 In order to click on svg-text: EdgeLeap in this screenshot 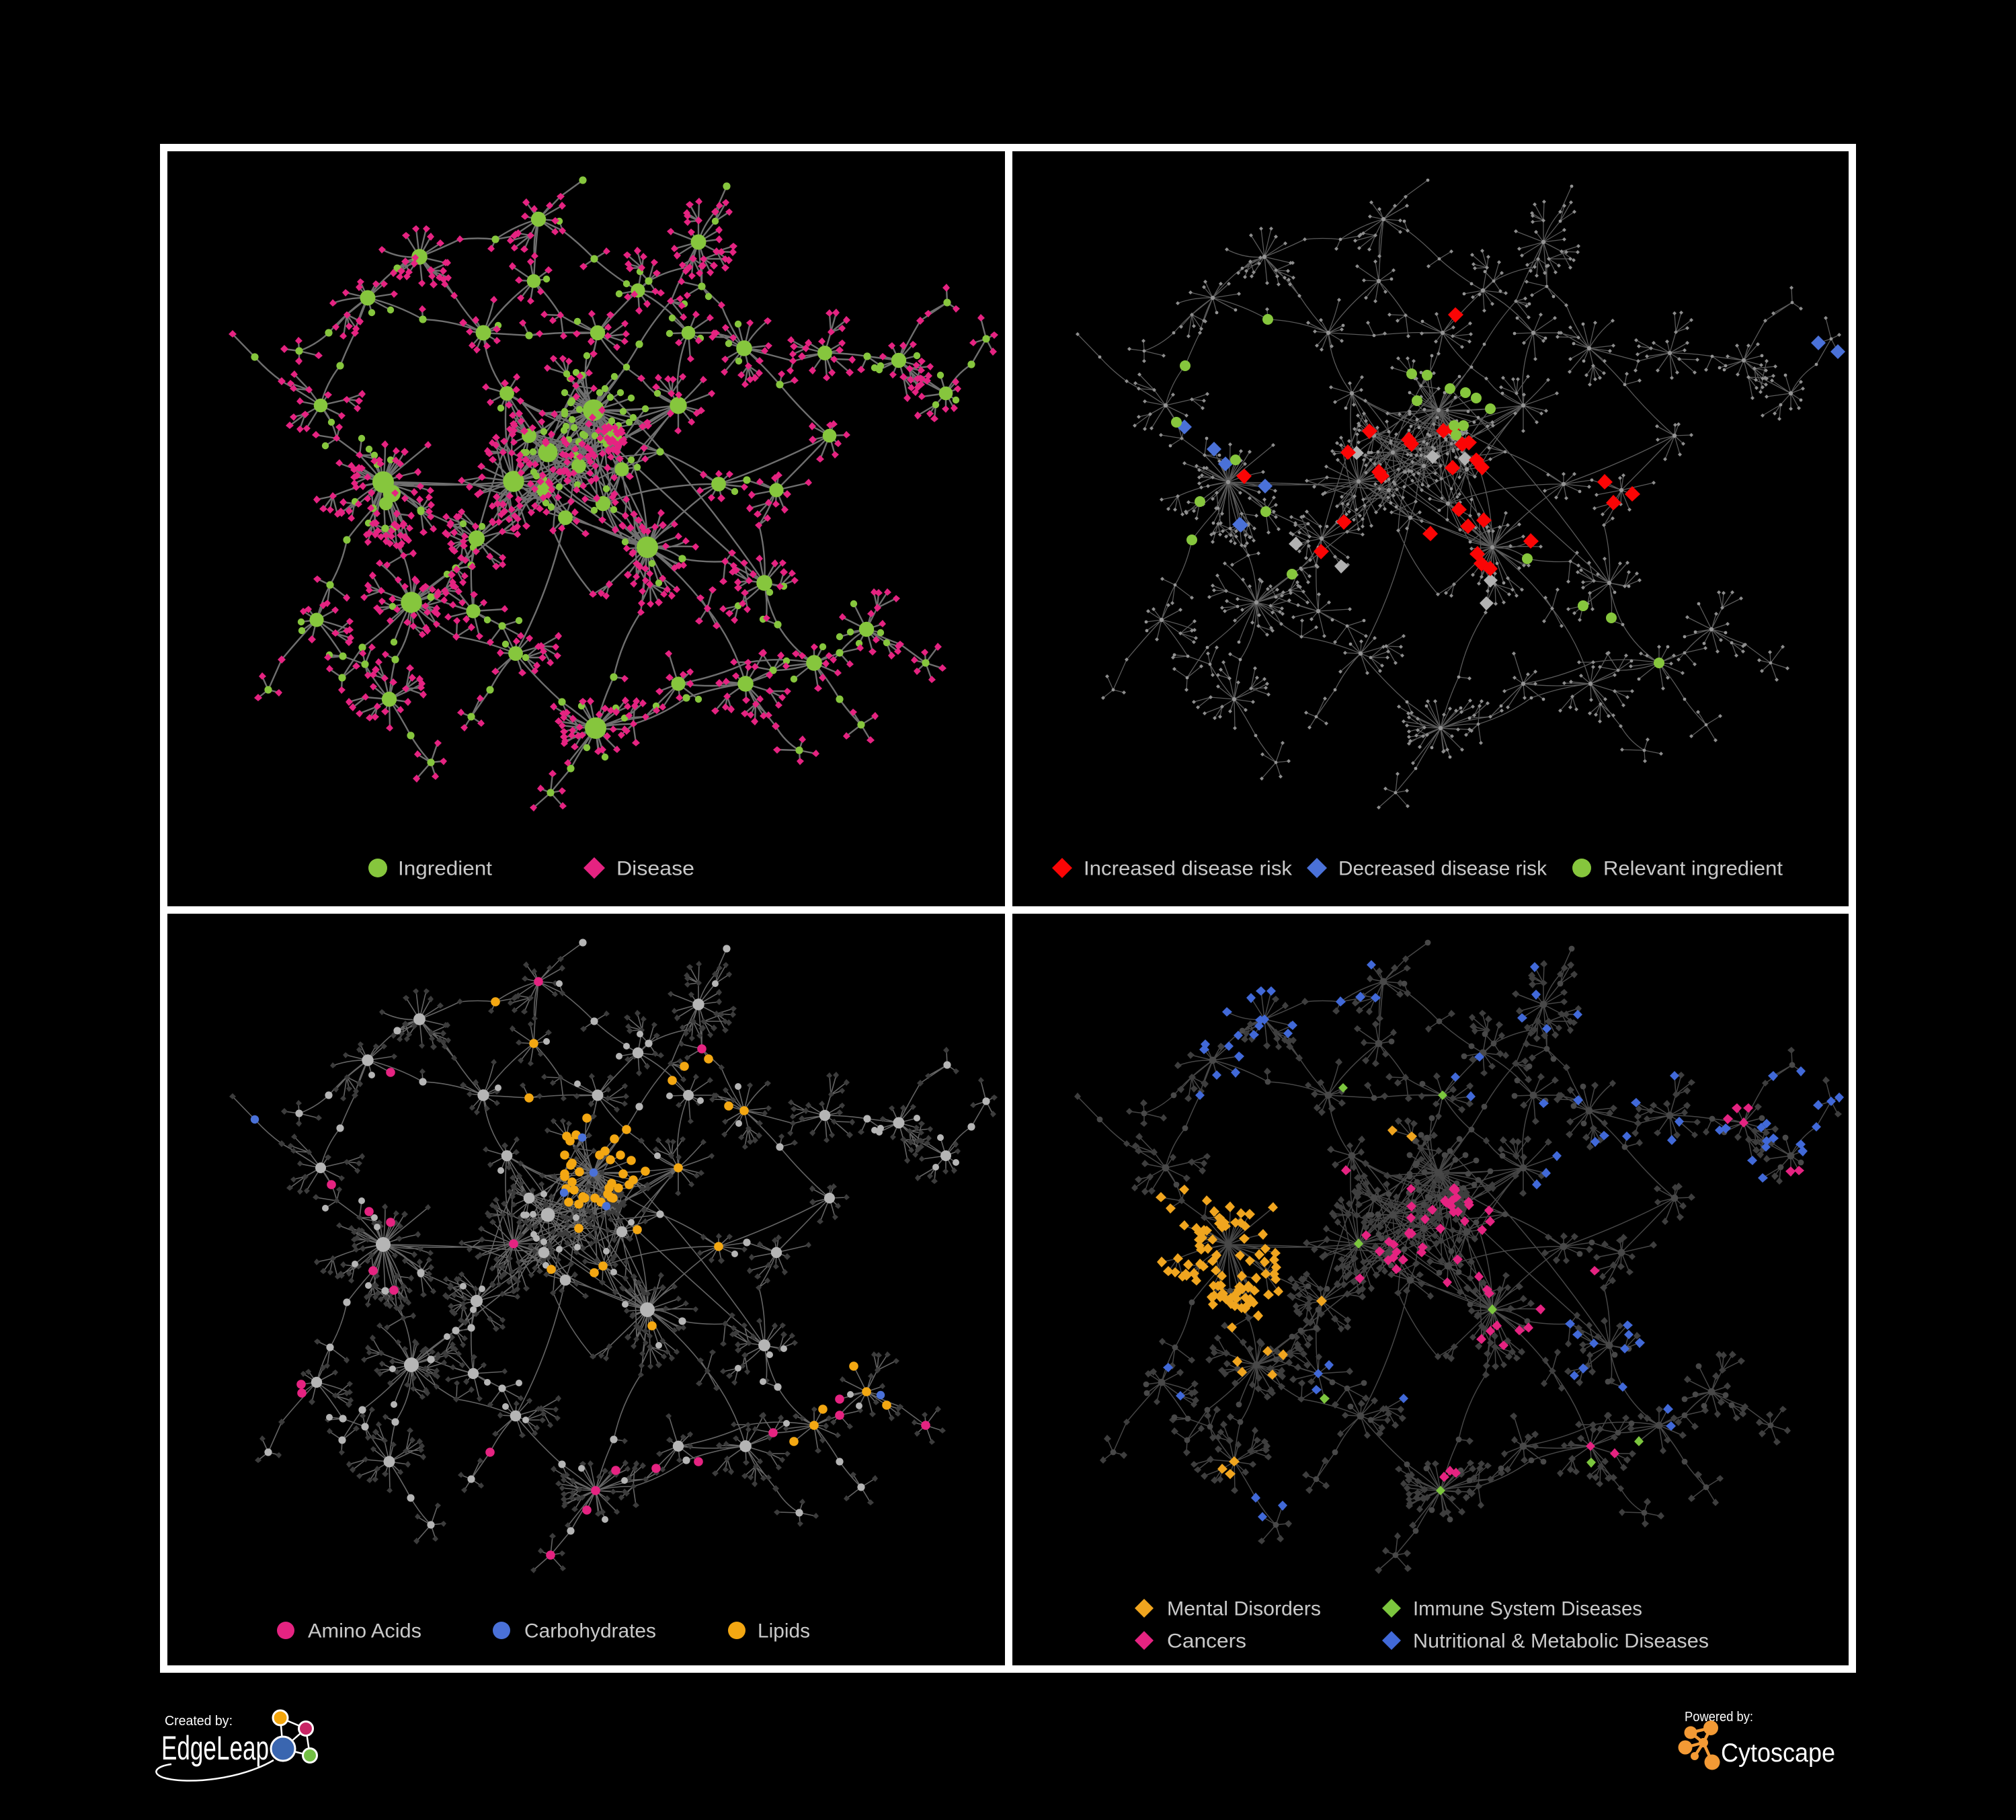, I will do `click(215, 1748)`.